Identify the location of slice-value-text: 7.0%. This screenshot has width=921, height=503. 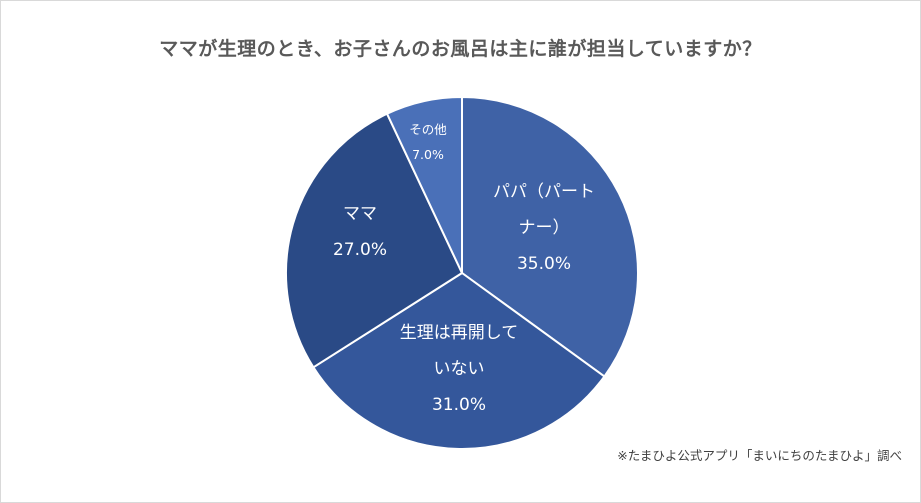
(428, 154).